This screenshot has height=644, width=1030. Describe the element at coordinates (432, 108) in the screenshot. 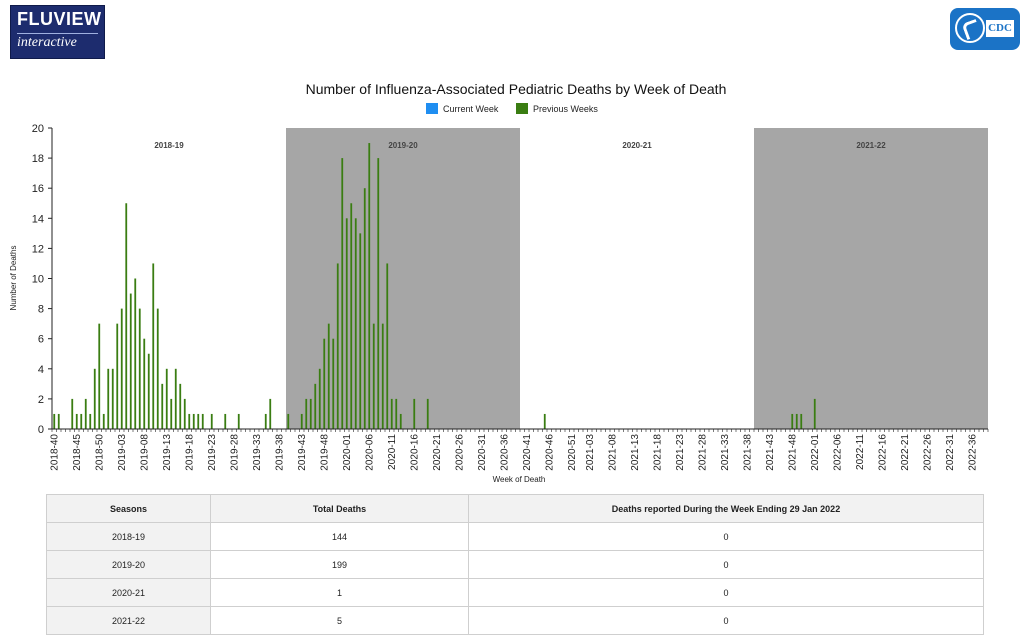

I see `legend-swatch-current` at that location.